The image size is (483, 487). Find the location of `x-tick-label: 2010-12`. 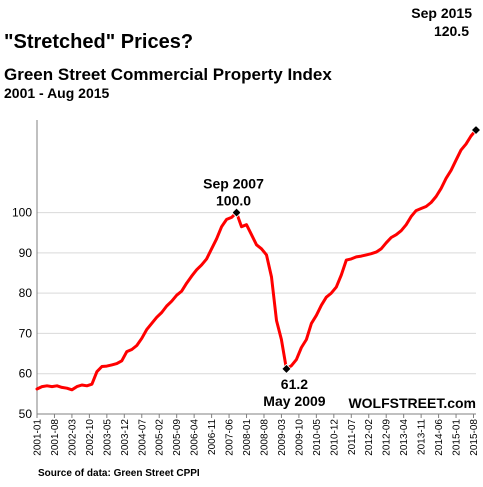

x-tick-label: 2010-12 is located at coordinates (334, 437).